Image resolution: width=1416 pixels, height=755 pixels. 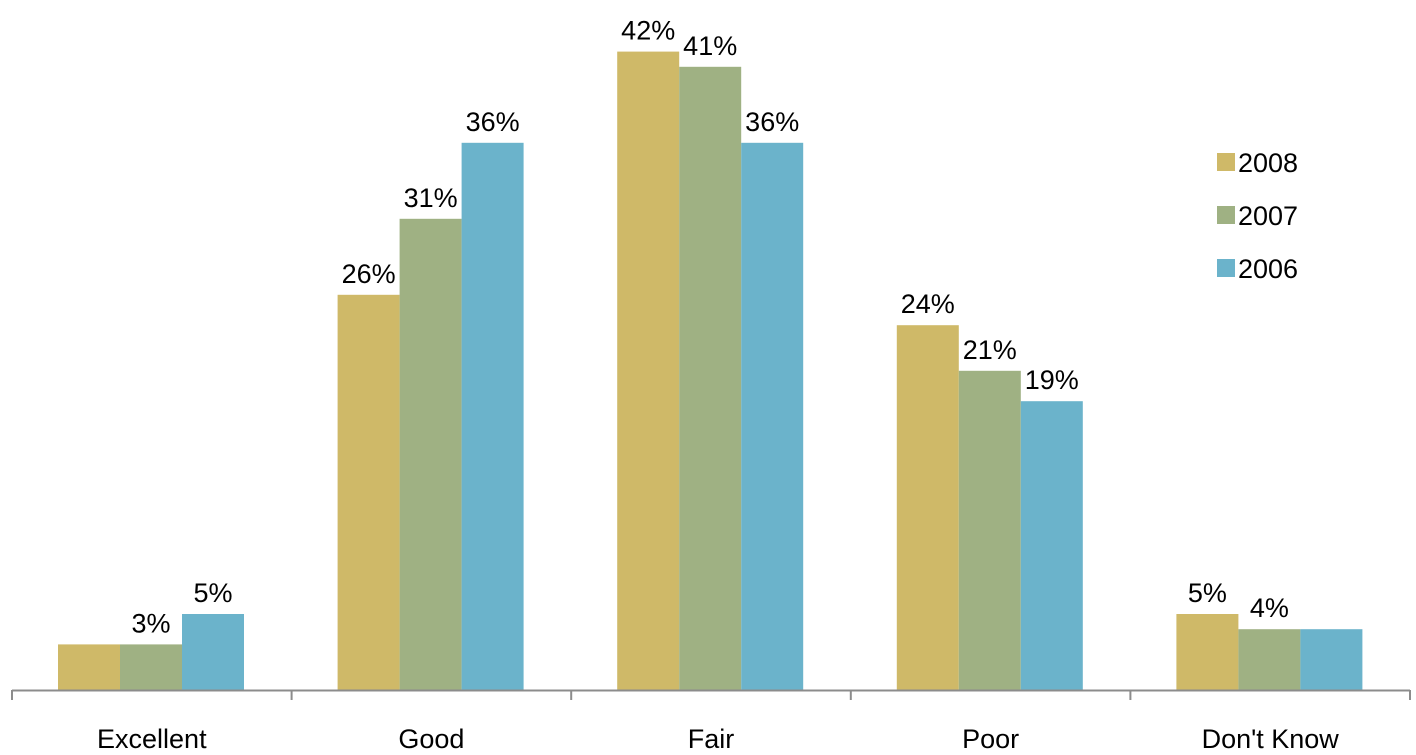 I want to click on data-label: 26%, so click(x=369, y=274).